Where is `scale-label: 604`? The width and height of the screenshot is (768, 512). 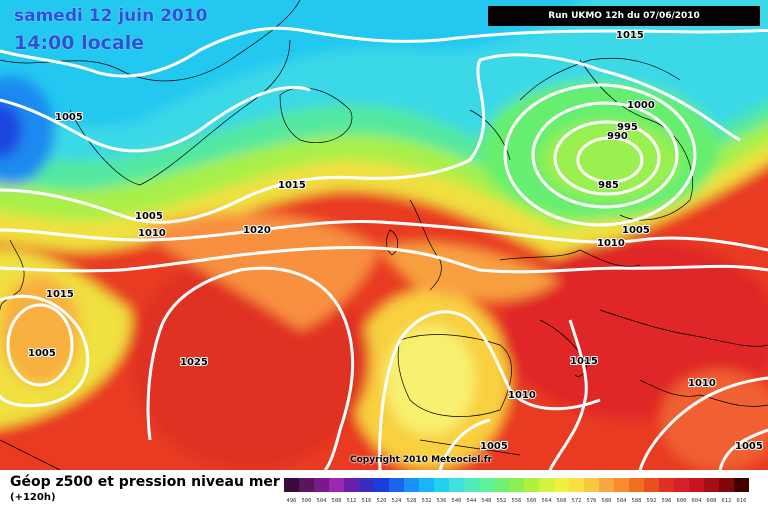 scale-label: 604 is located at coordinates (696, 501).